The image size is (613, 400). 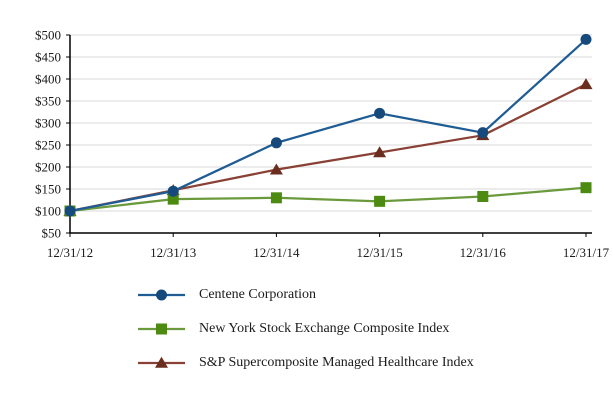 I want to click on y-tick-label: $500, so click(x=48, y=35).